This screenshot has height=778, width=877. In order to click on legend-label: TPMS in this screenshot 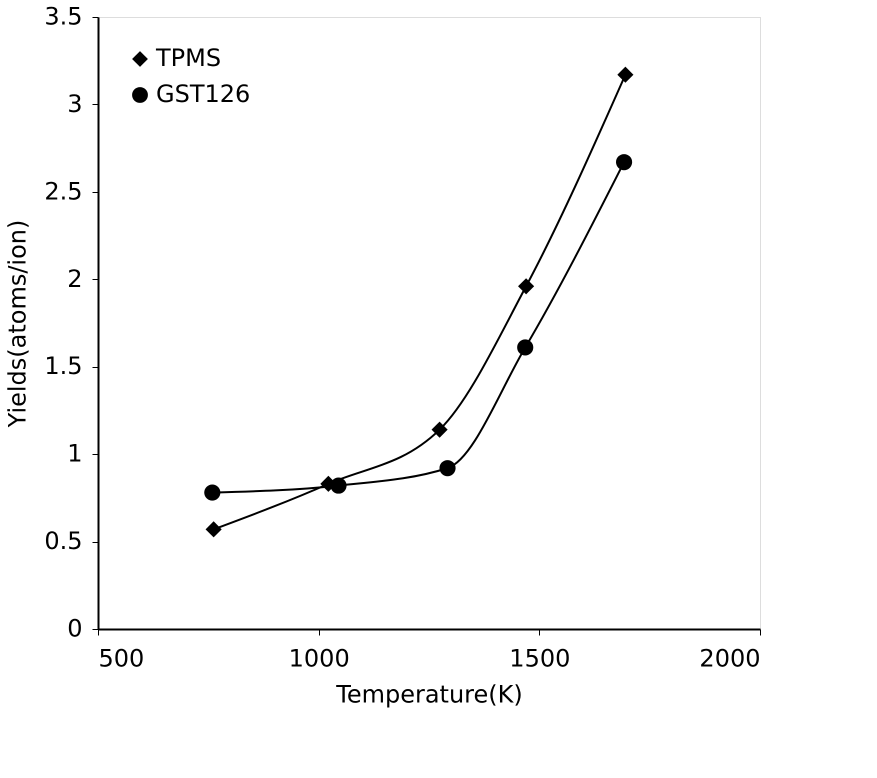, I will do `click(188, 58)`.